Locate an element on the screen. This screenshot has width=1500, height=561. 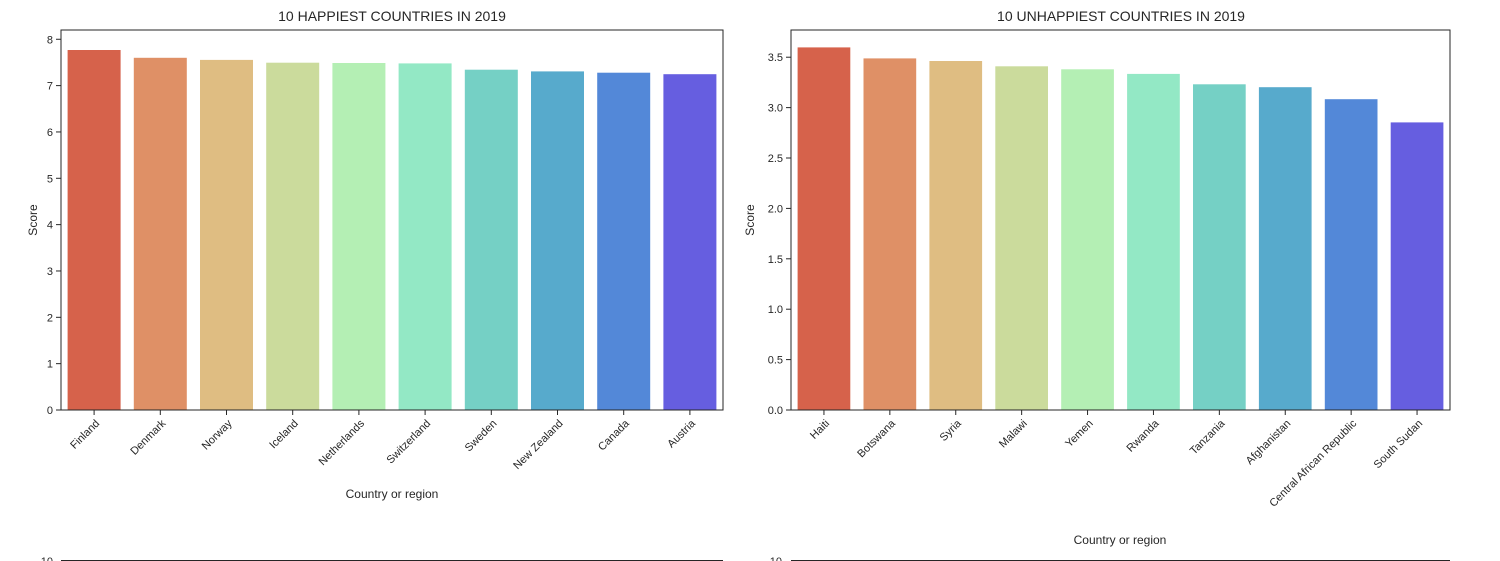
y-tick-label: 3.0 is located at coordinates (775, 109).